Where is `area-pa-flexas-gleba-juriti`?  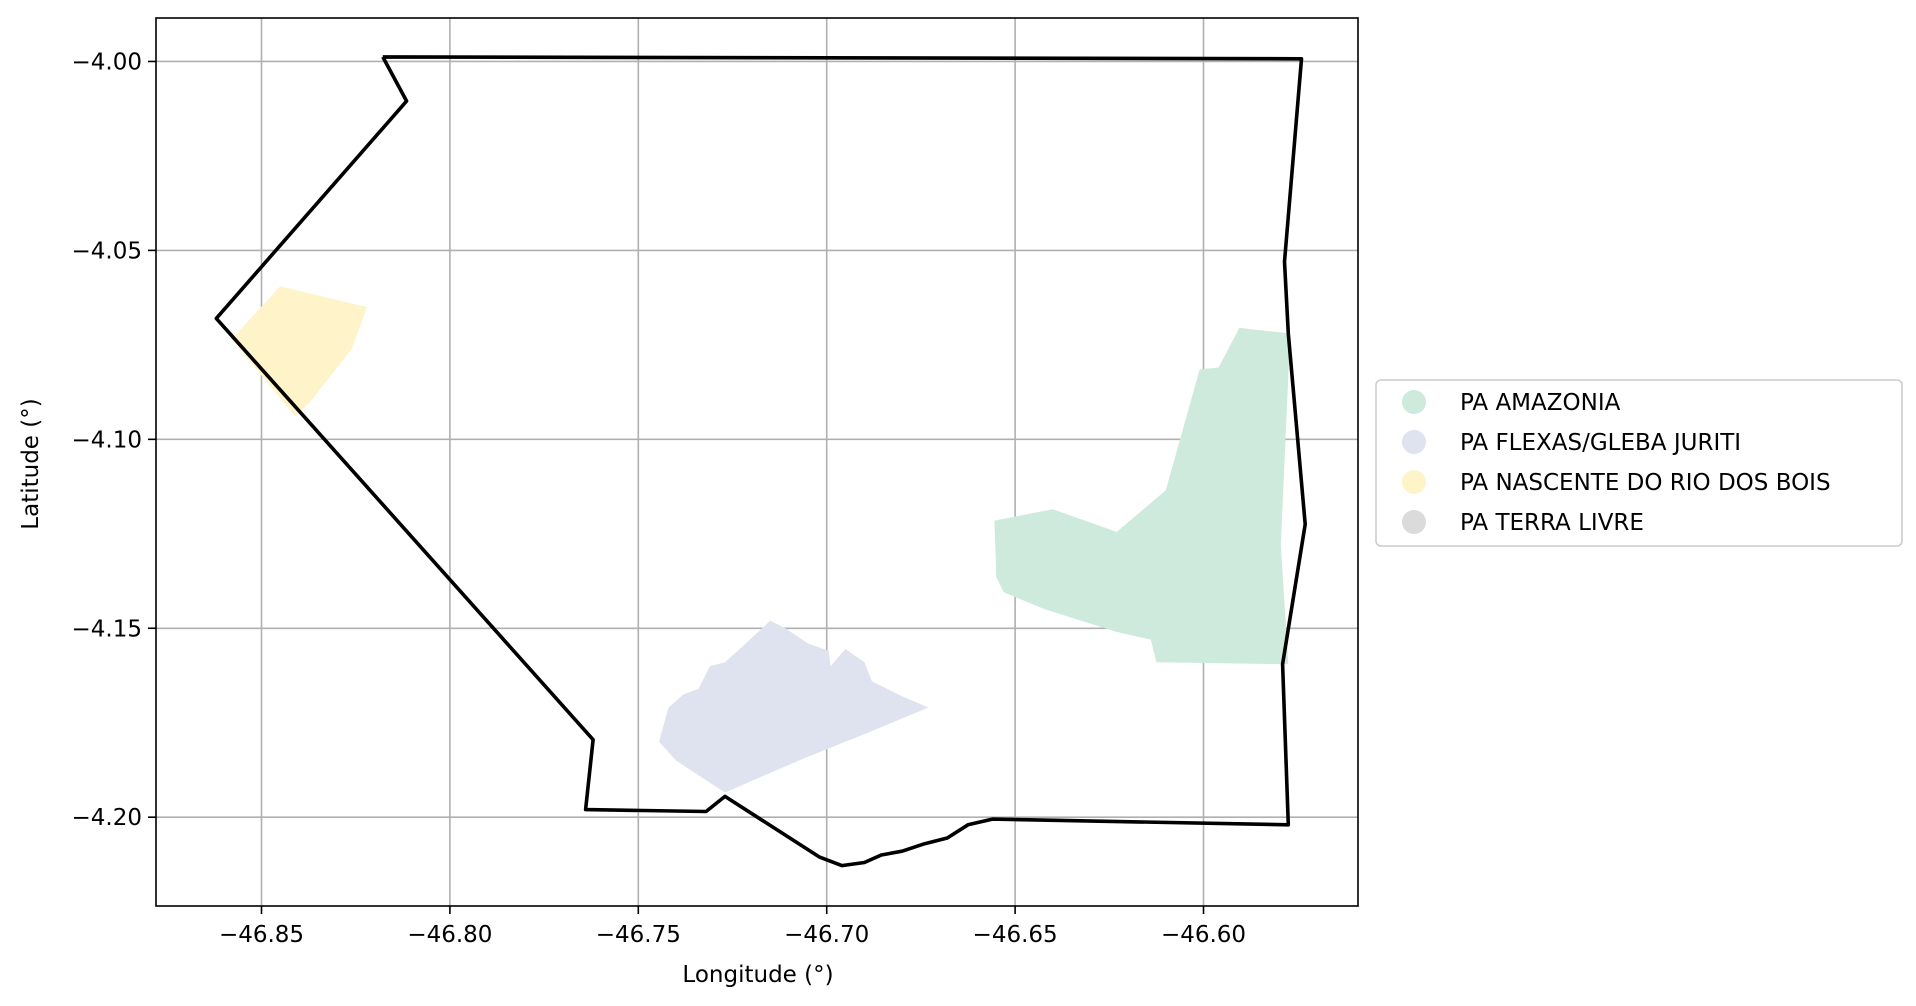 area-pa-flexas-gleba-juriti is located at coordinates (794, 706).